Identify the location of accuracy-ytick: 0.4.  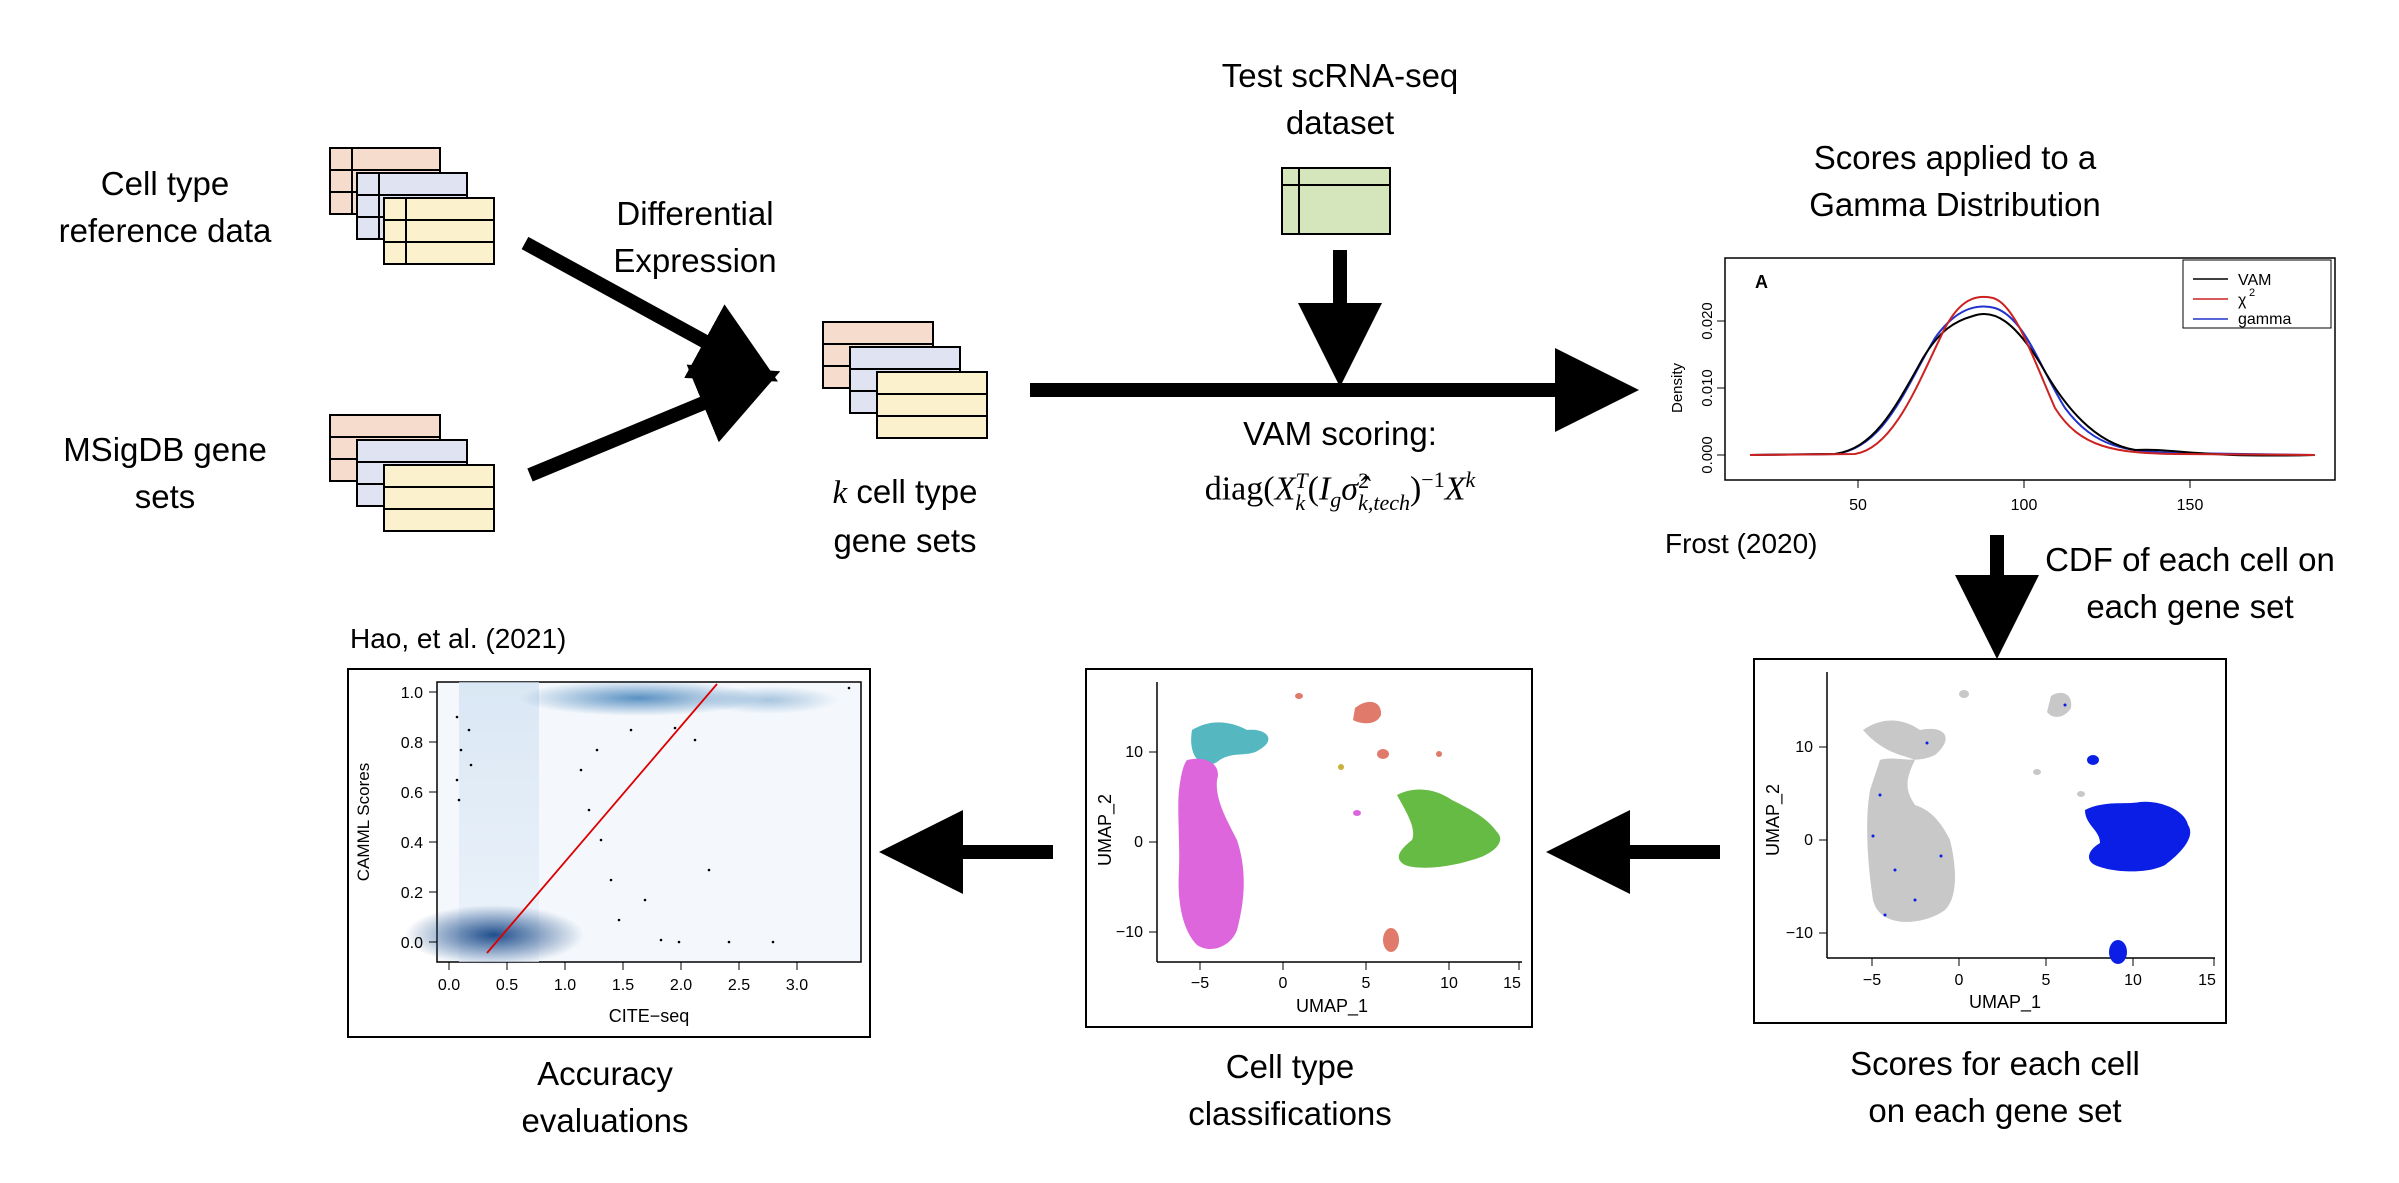
(412, 843).